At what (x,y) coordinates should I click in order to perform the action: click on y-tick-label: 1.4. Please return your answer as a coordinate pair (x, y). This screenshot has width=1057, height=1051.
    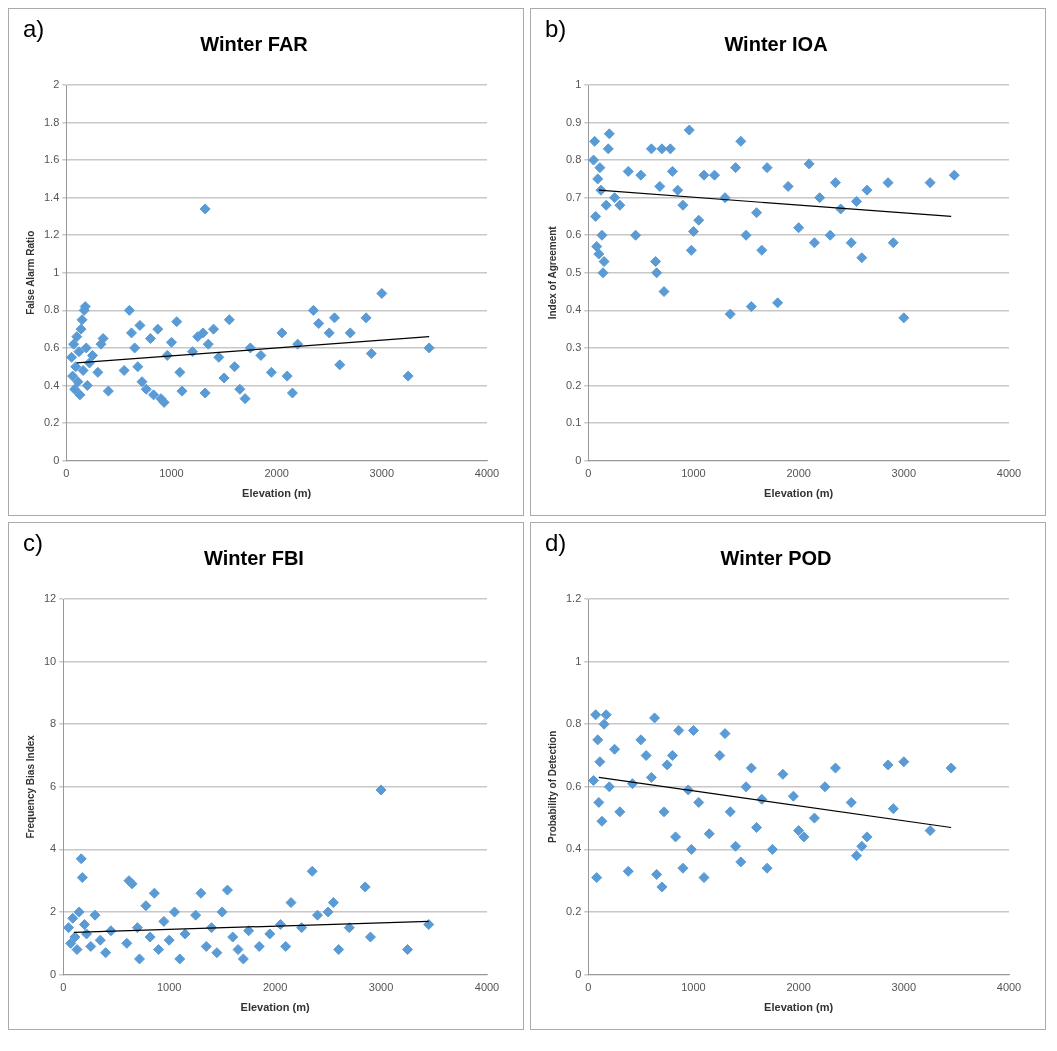
    Looking at the image, I should click on (51, 196).